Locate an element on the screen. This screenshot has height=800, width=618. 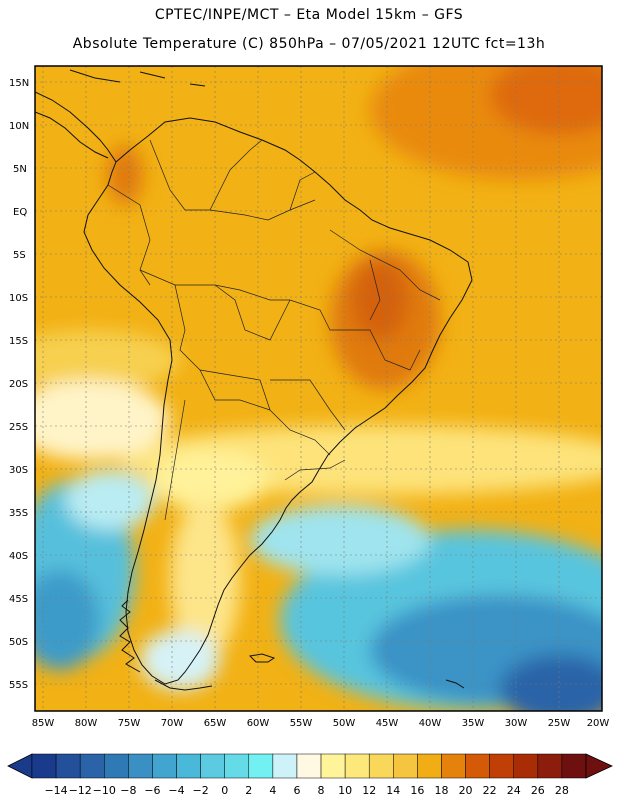
colorbar-label: 4 is located at coordinates (272, 790).